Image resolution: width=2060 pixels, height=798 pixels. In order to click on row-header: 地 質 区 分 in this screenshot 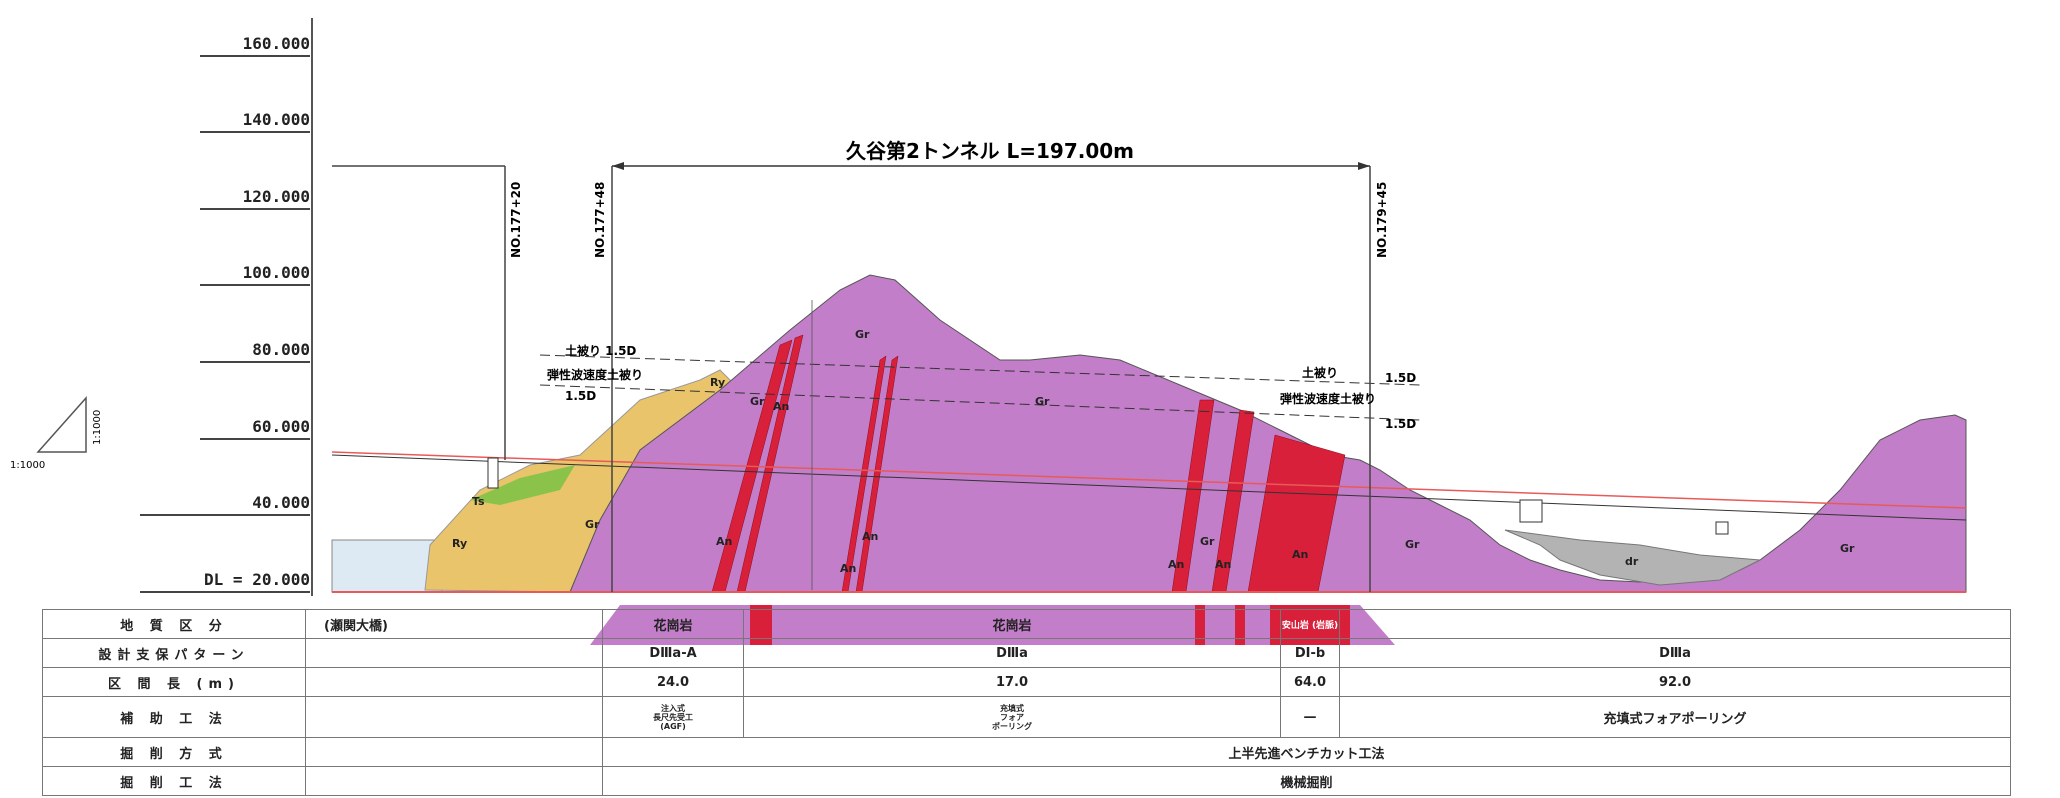, I will do `click(174, 624)`.